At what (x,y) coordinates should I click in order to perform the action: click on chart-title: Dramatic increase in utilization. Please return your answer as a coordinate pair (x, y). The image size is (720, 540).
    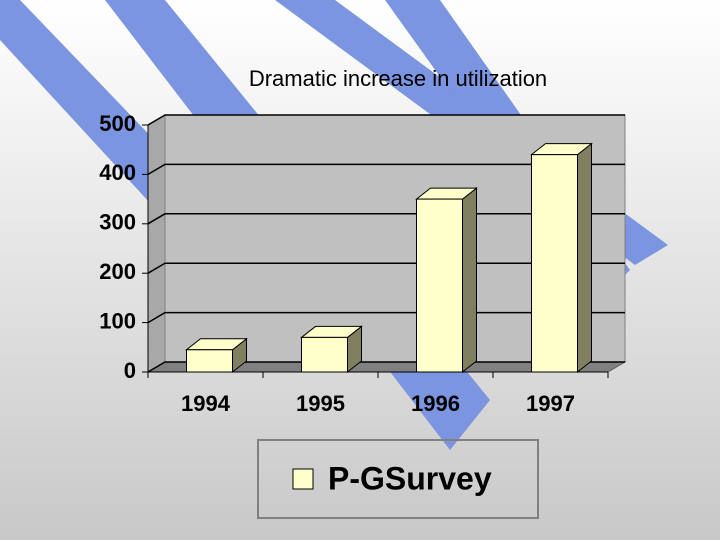
    Looking at the image, I should click on (398, 78).